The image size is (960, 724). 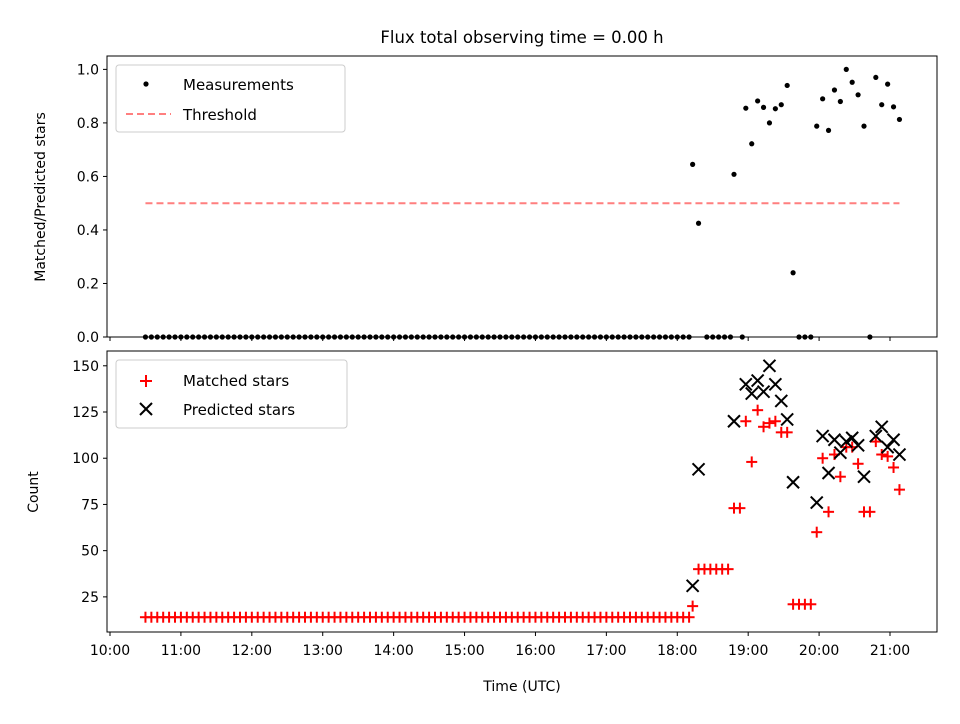 I want to click on bottom-ytick-label-0: 25, so click(x=90, y=598).